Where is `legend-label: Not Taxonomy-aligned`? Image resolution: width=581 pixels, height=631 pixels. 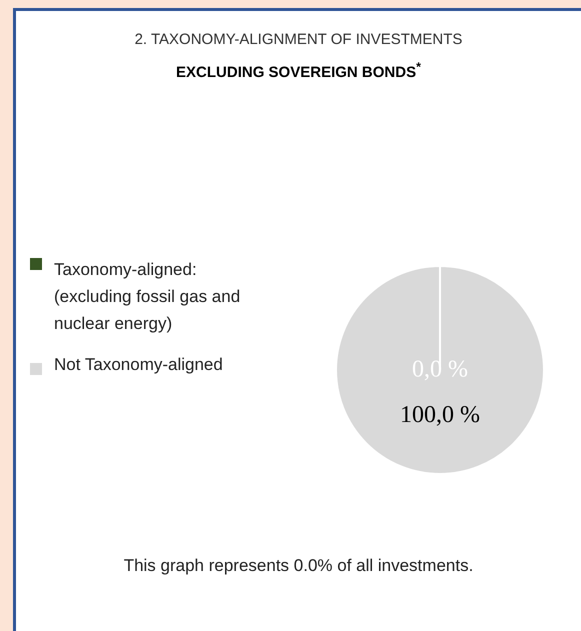
legend-label: Not Taxonomy-aligned is located at coordinates (138, 364).